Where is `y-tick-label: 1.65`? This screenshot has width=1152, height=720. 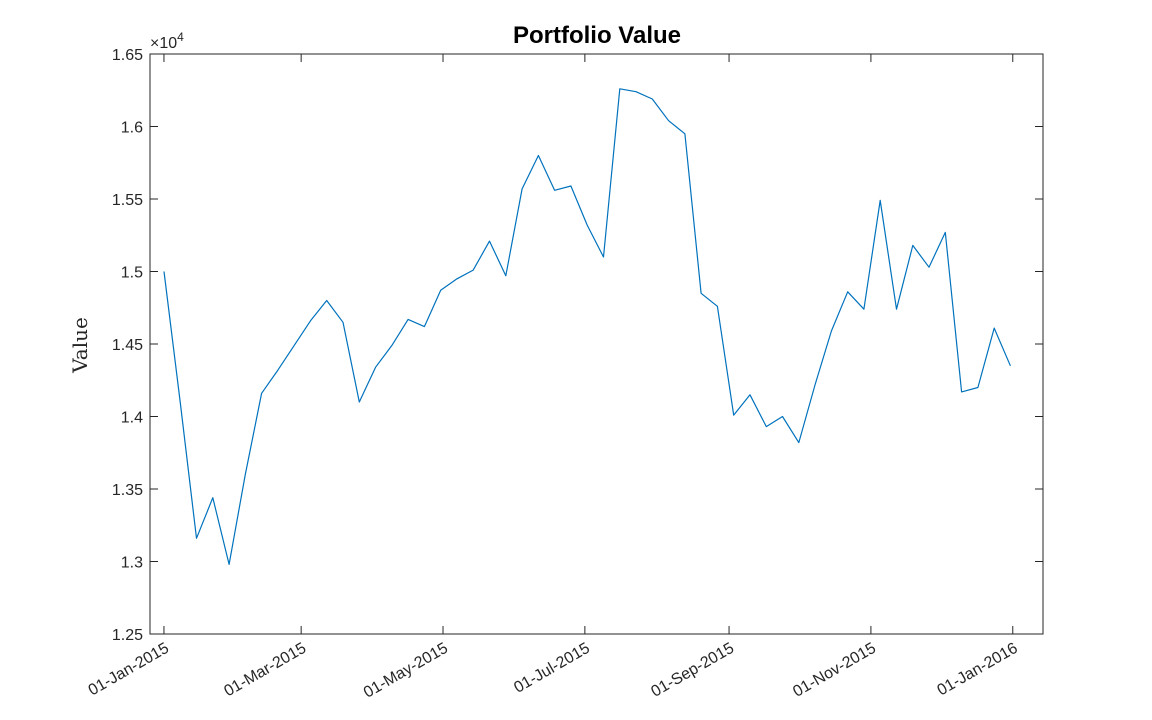 y-tick-label: 1.65 is located at coordinates (127, 55).